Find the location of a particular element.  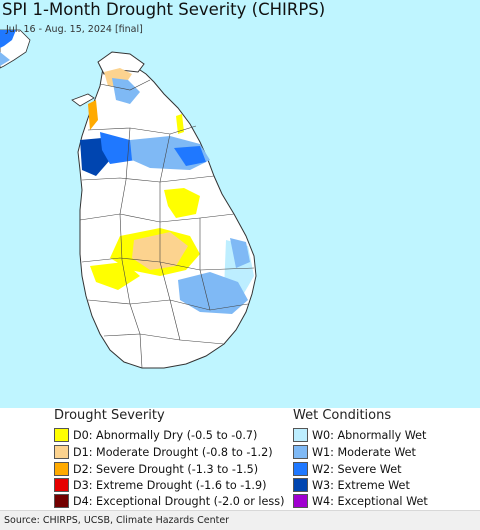

legend-label-w1: W1: Moderate Wet is located at coordinates (364, 452).